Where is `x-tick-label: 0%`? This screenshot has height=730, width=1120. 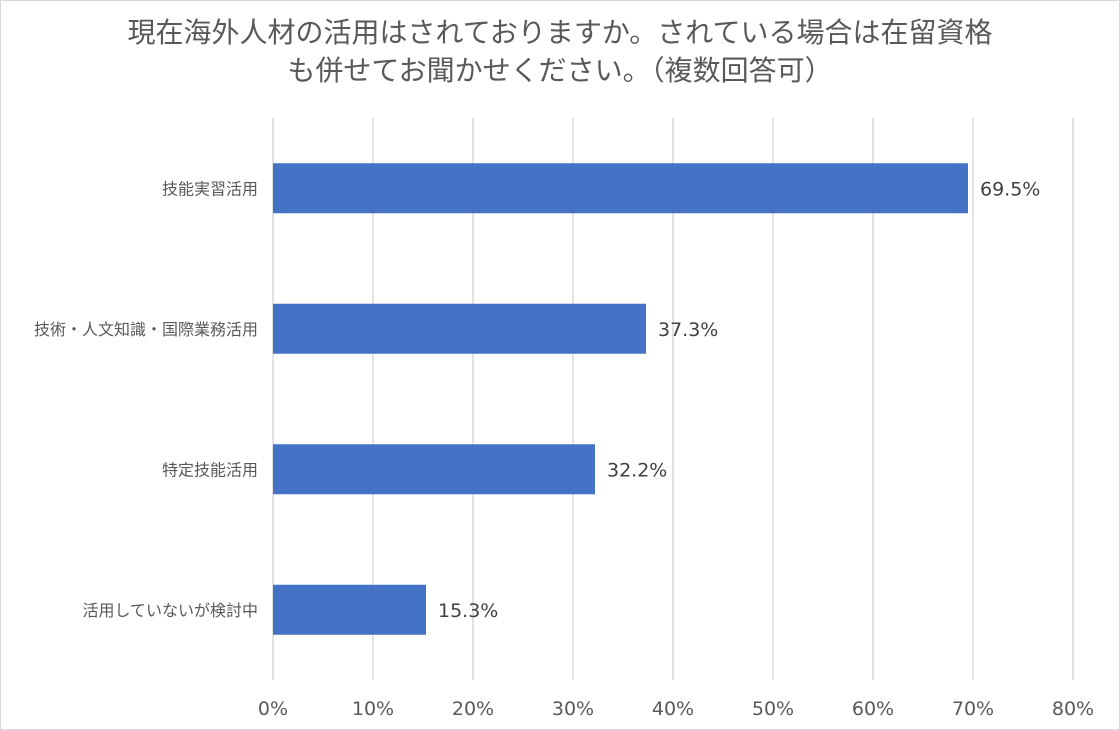
x-tick-label: 0% is located at coordinates (273, 709).